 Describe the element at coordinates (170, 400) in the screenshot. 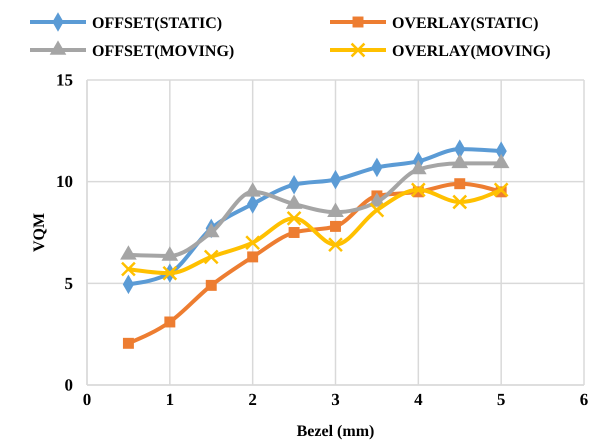

I see `x-tick-label: 1` at that location.